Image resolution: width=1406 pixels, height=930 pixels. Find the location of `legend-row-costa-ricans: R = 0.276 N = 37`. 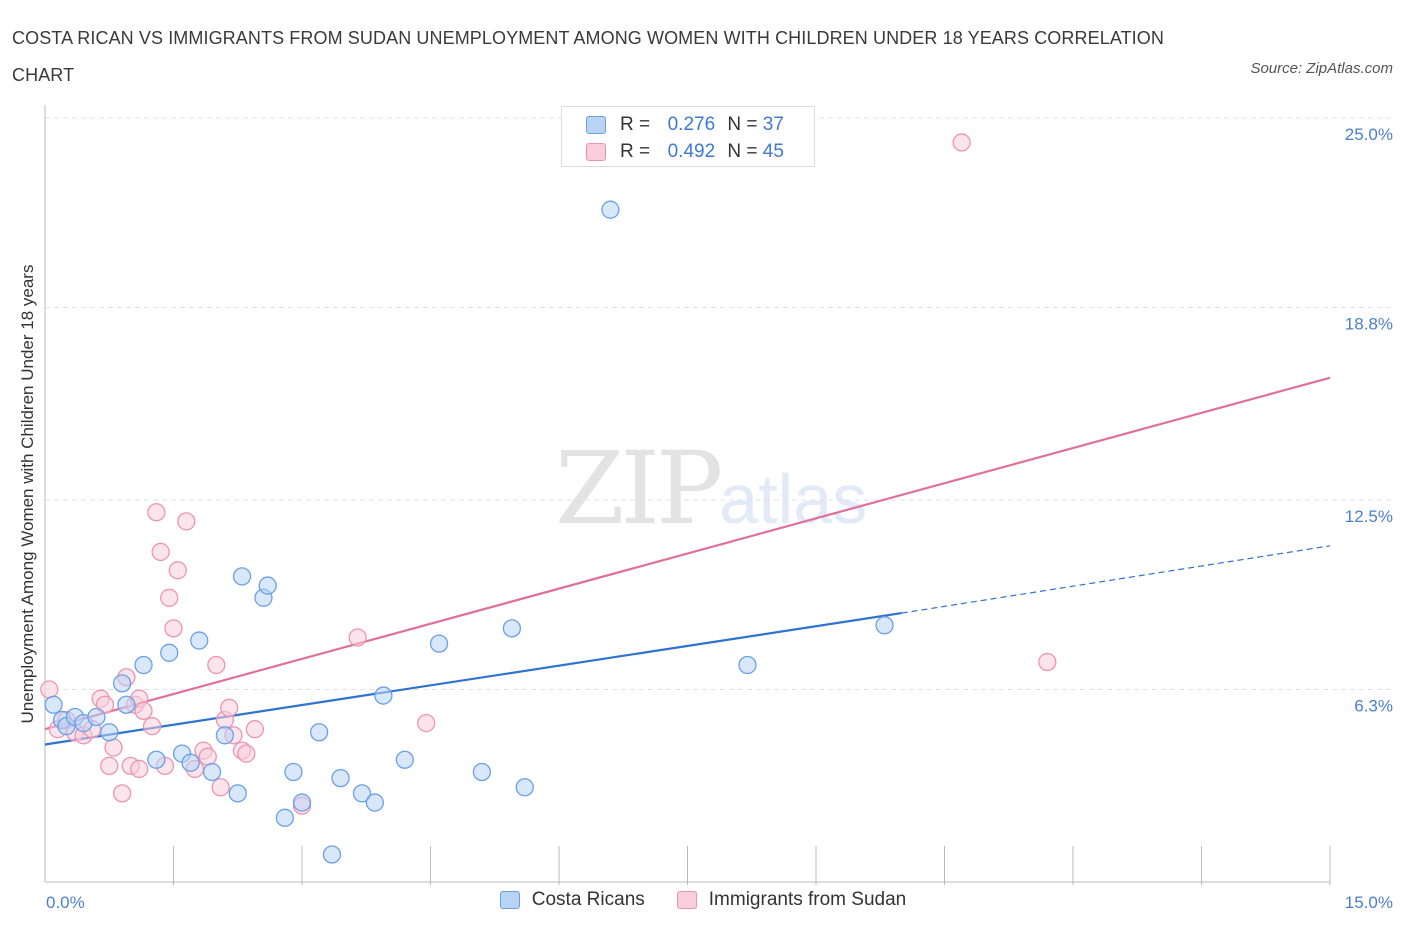

legend-row-costa-ricans: R = 0.276 N = 37 is located at coordinates (685, 125).